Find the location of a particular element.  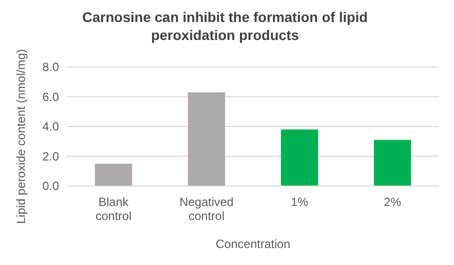

chart-title: Carnosine can inhibit the formation of lipid peroxidation products is located at coordinates (225, 26).